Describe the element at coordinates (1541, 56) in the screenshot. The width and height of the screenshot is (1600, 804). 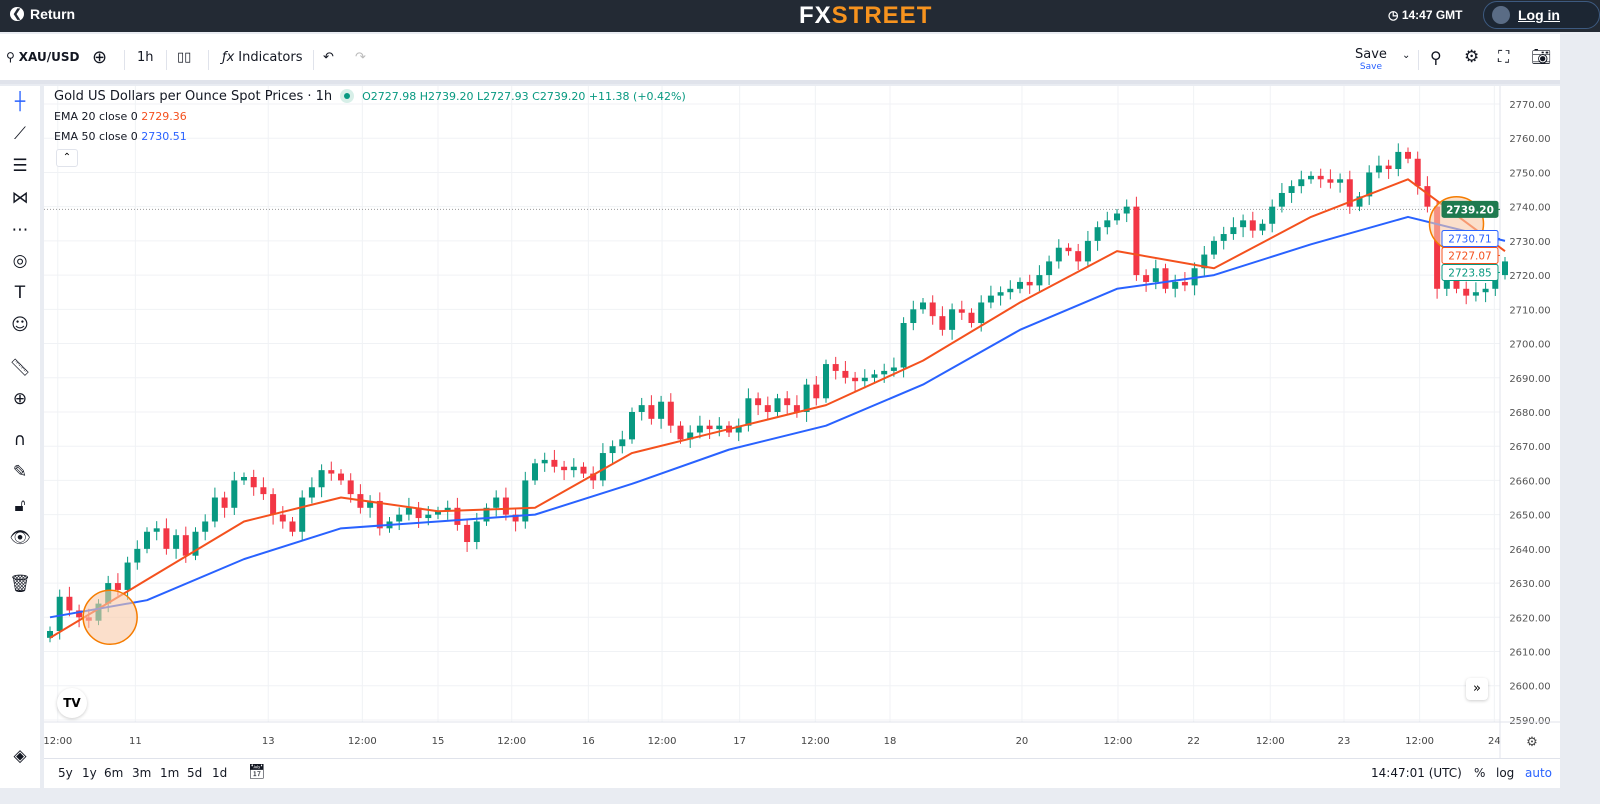
I see `camera-screenshot-icon: 📷︎` at that location.